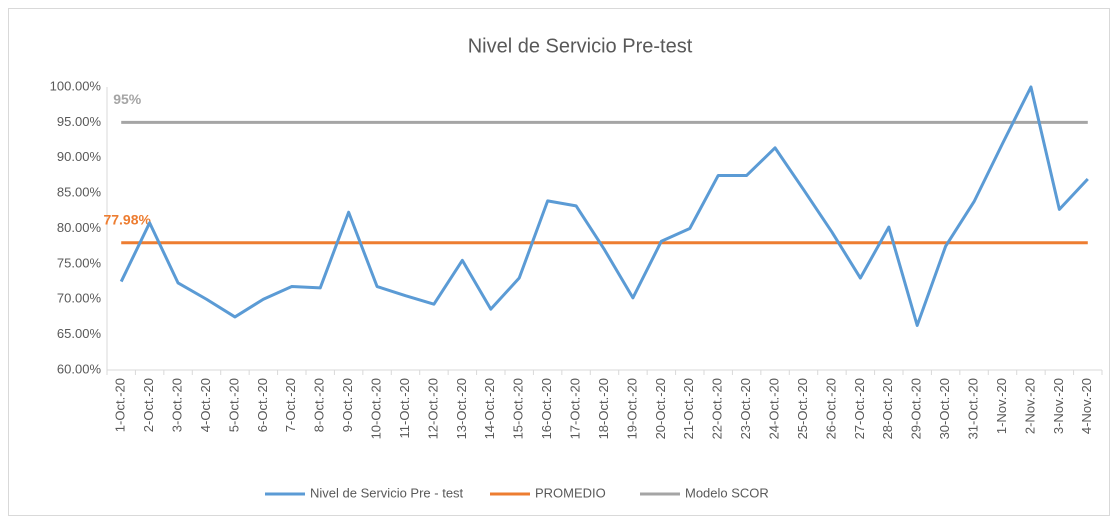  What do you see at coordinates (376, 408) in the screenshot?
I see `x-tick-label: 10-Oct.-20` at bounding box center [376, 408].